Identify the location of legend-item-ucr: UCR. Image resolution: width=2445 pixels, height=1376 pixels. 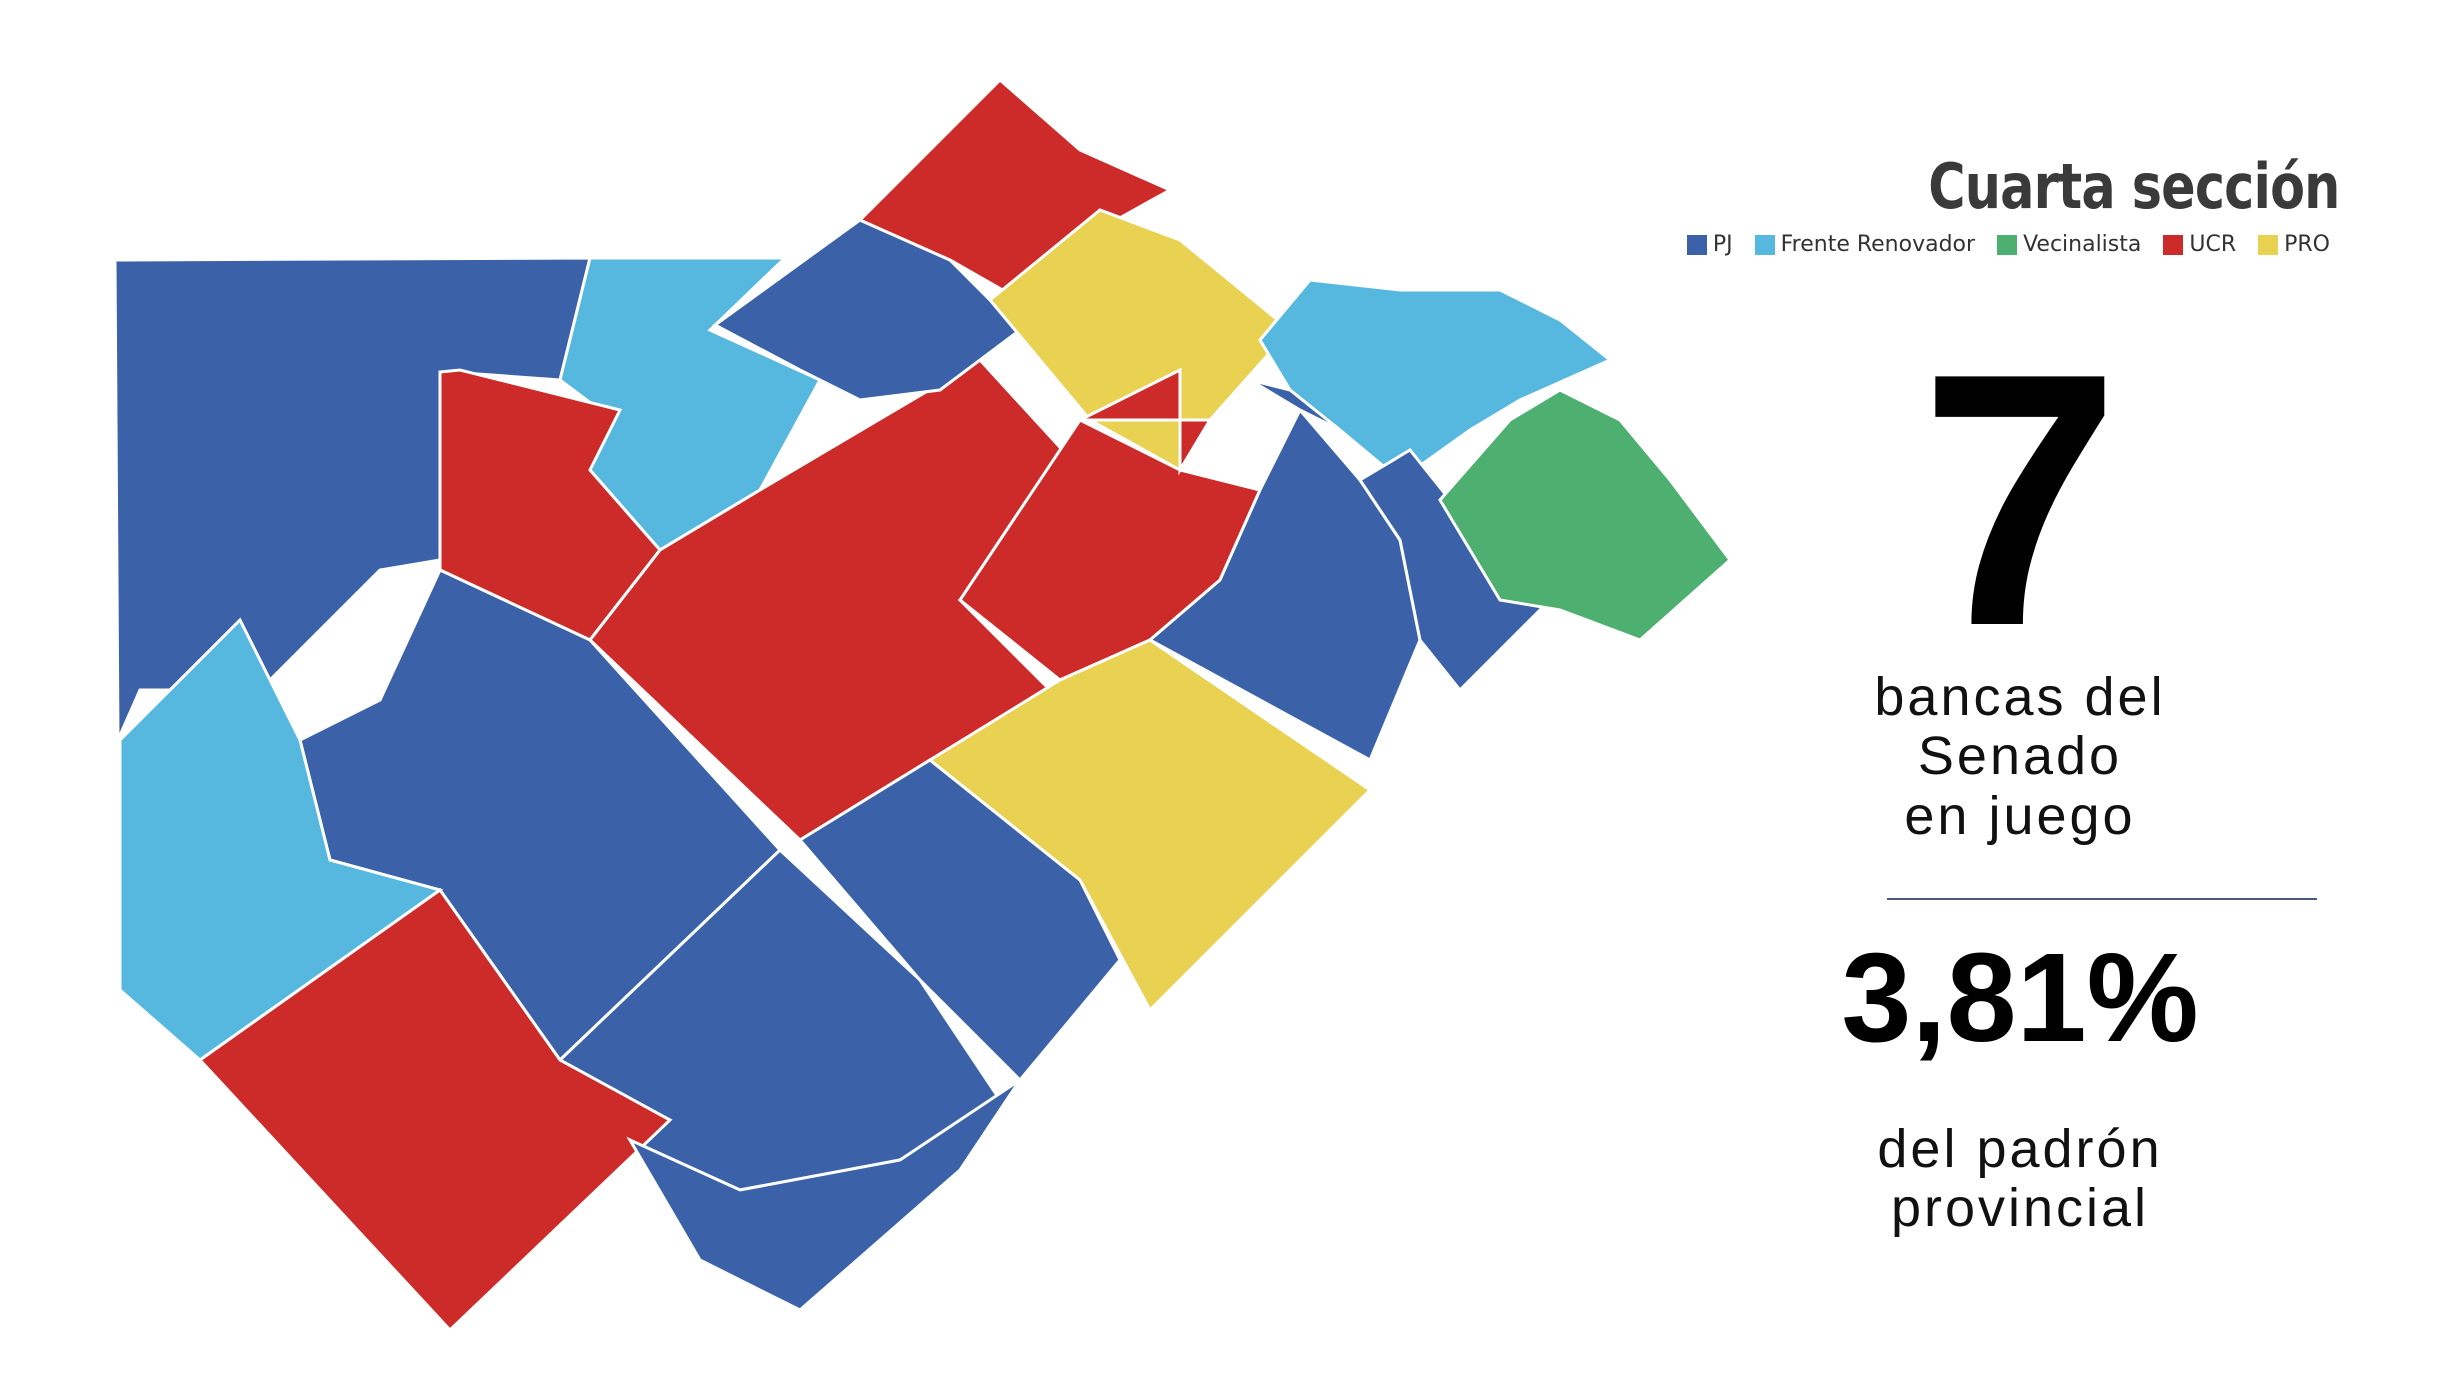
(2199, 244).